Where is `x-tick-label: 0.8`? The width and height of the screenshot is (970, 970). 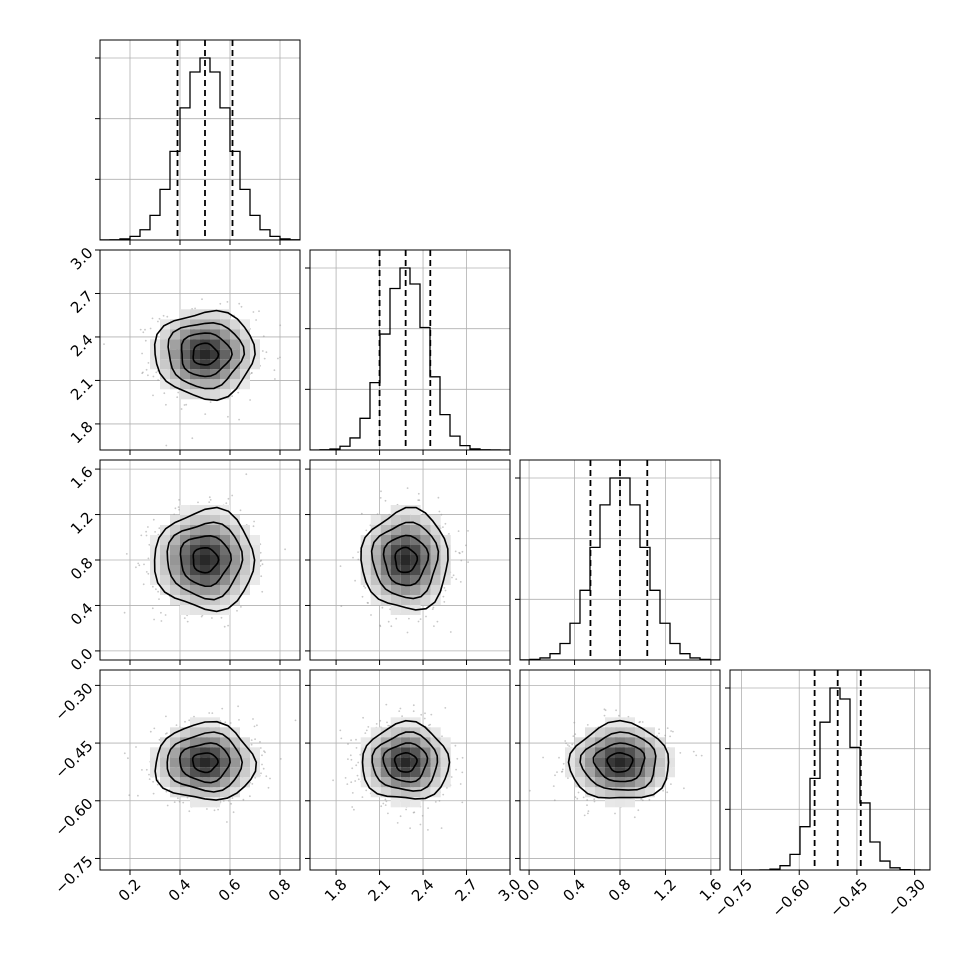 x-tick-label: 0.8 is located at coordinates (620, 890).